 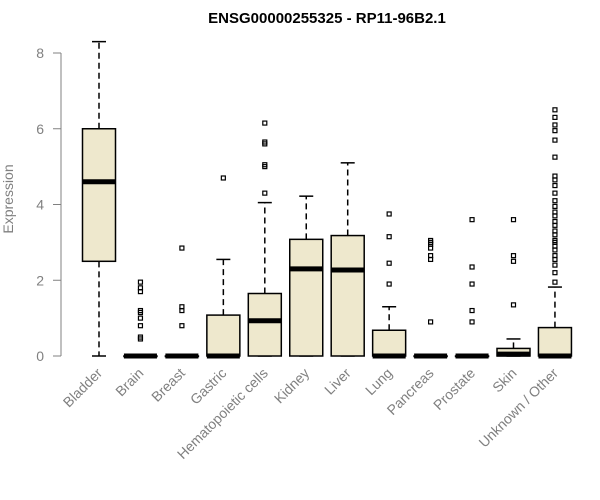 I want to click on box-liver, so click(x=347, y=259).